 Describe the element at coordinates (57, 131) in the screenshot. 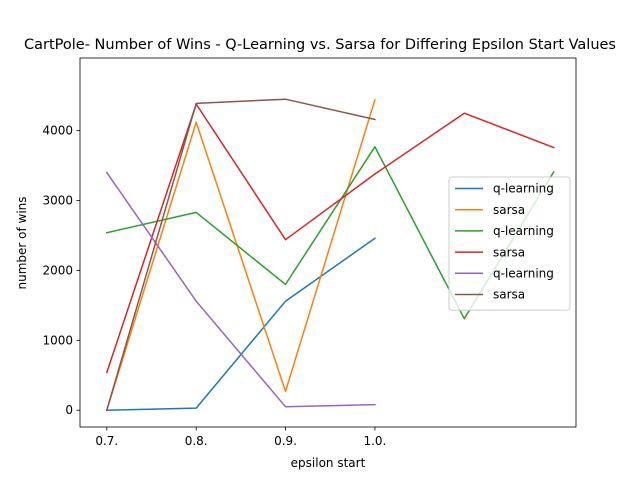

I see `y-tick-label: 4000` at that location.